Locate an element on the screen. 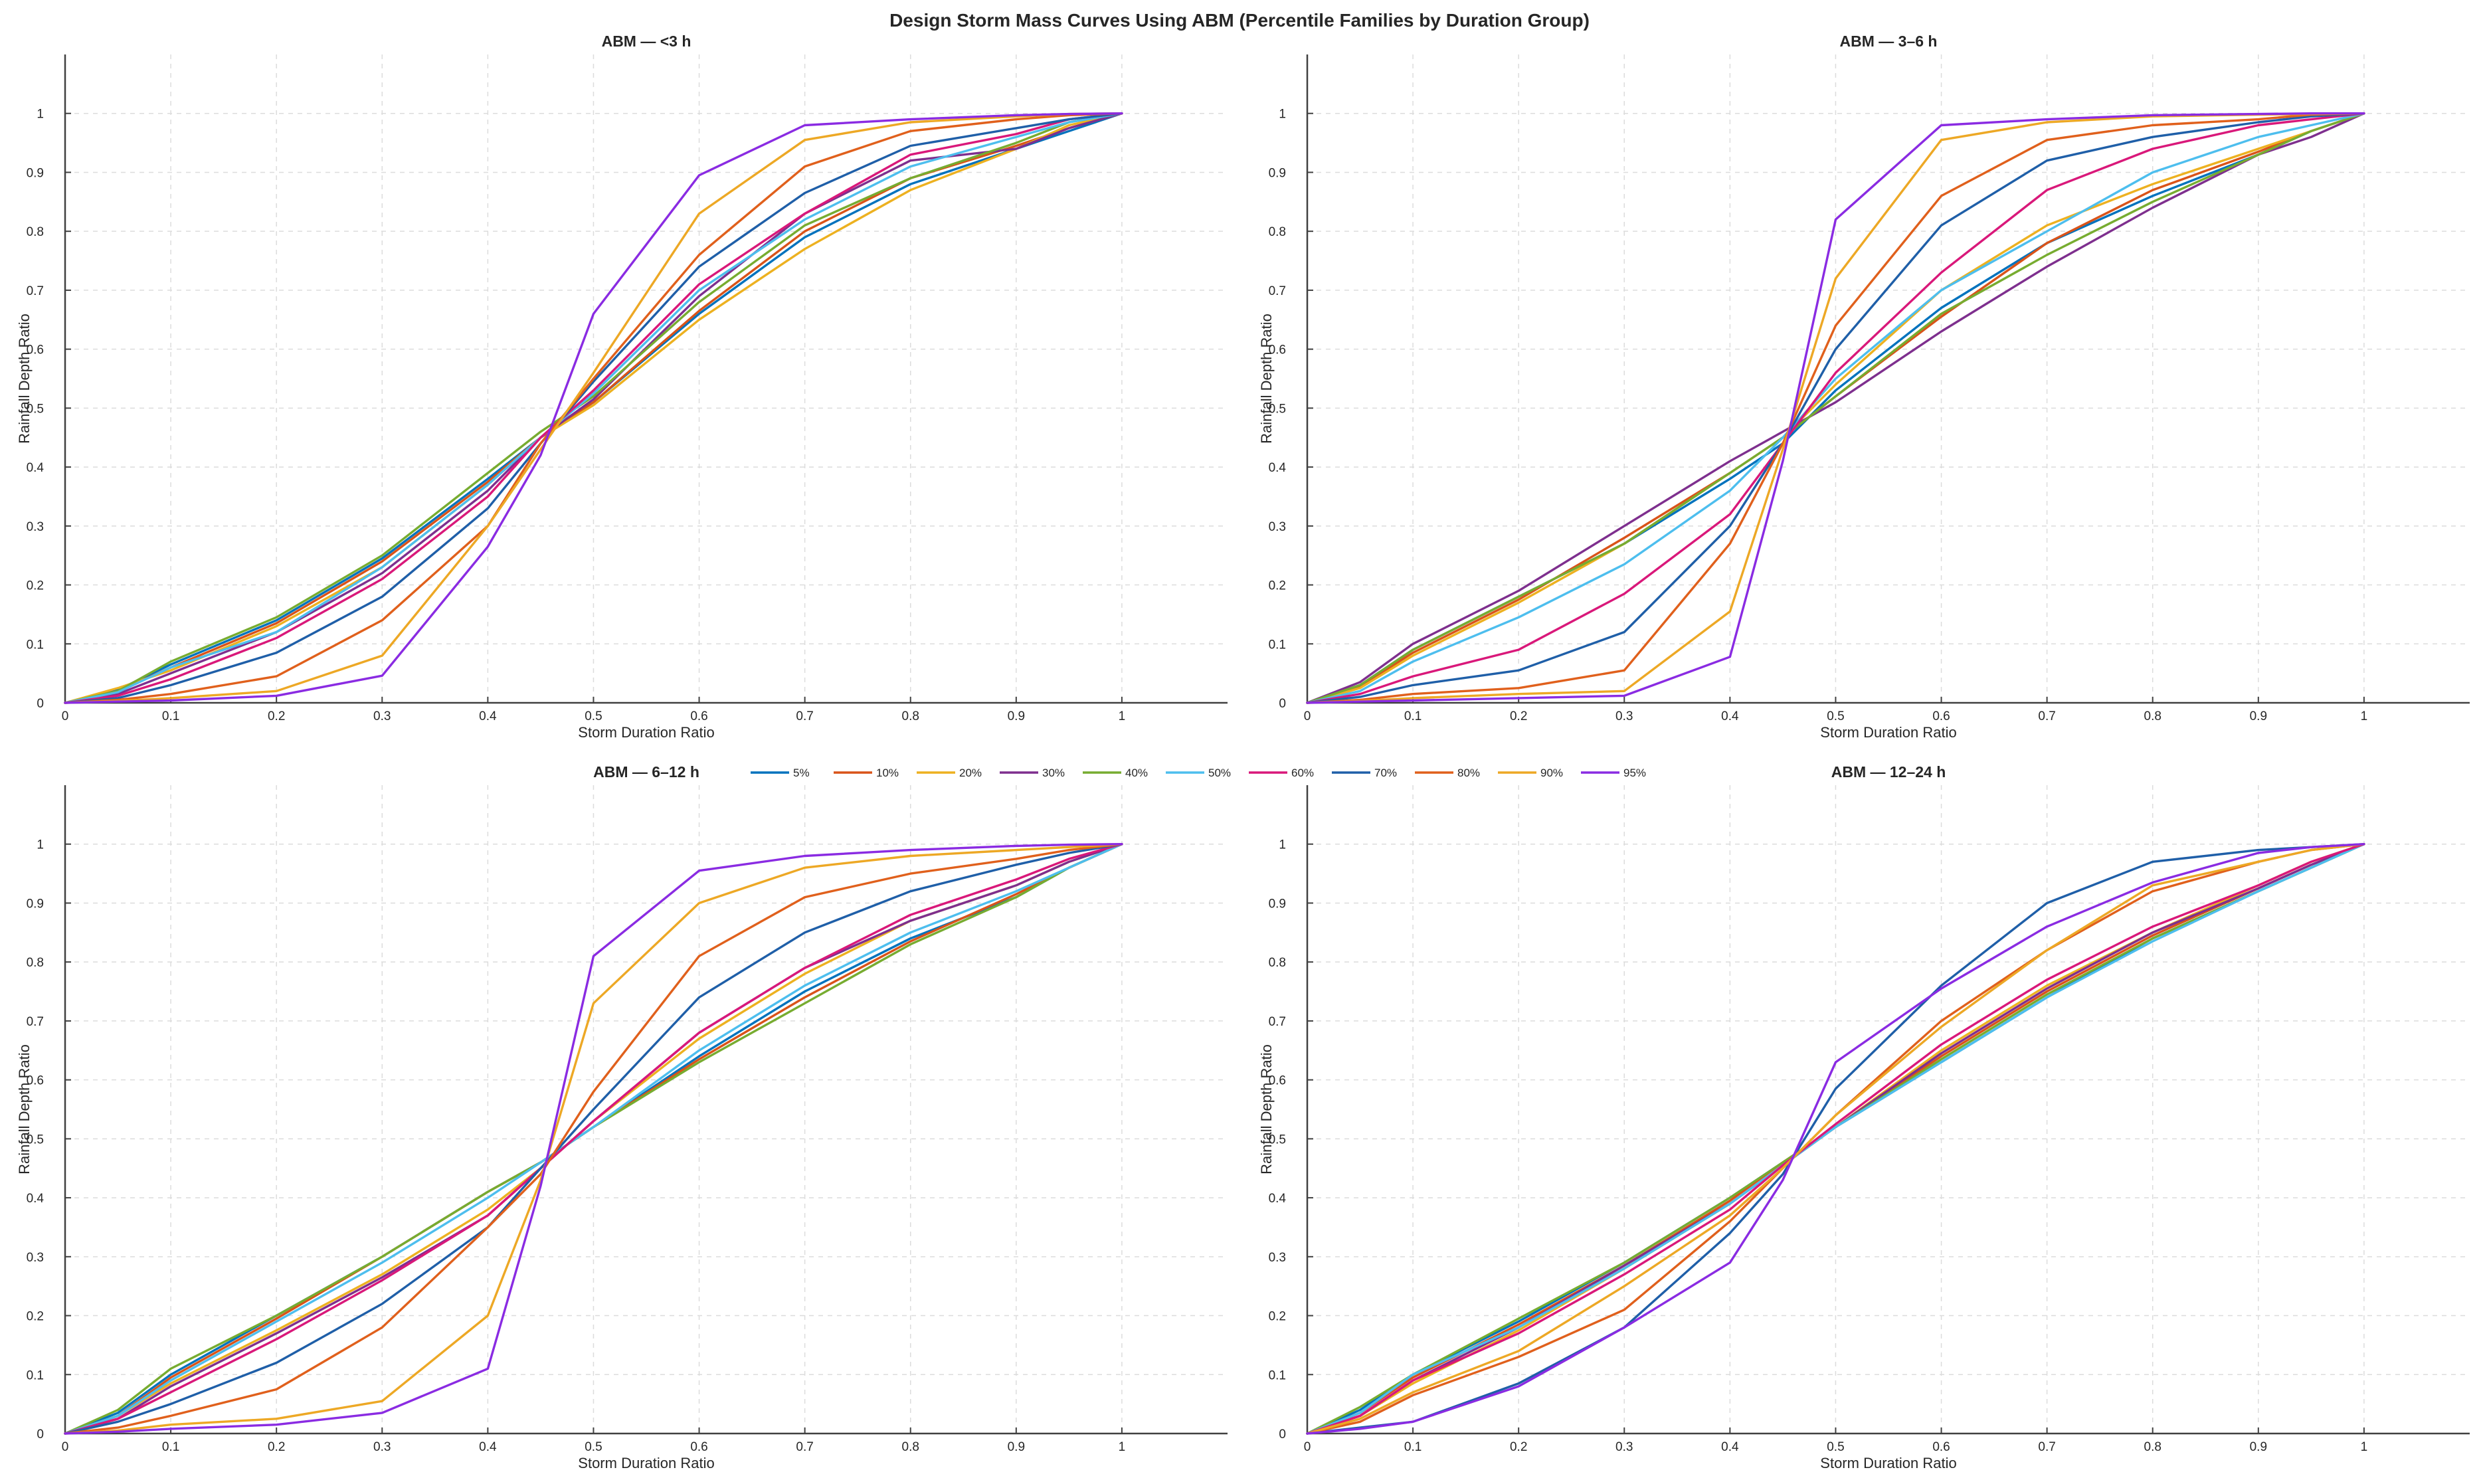  legend-item: 40% is located at coordinates (1115, 773).